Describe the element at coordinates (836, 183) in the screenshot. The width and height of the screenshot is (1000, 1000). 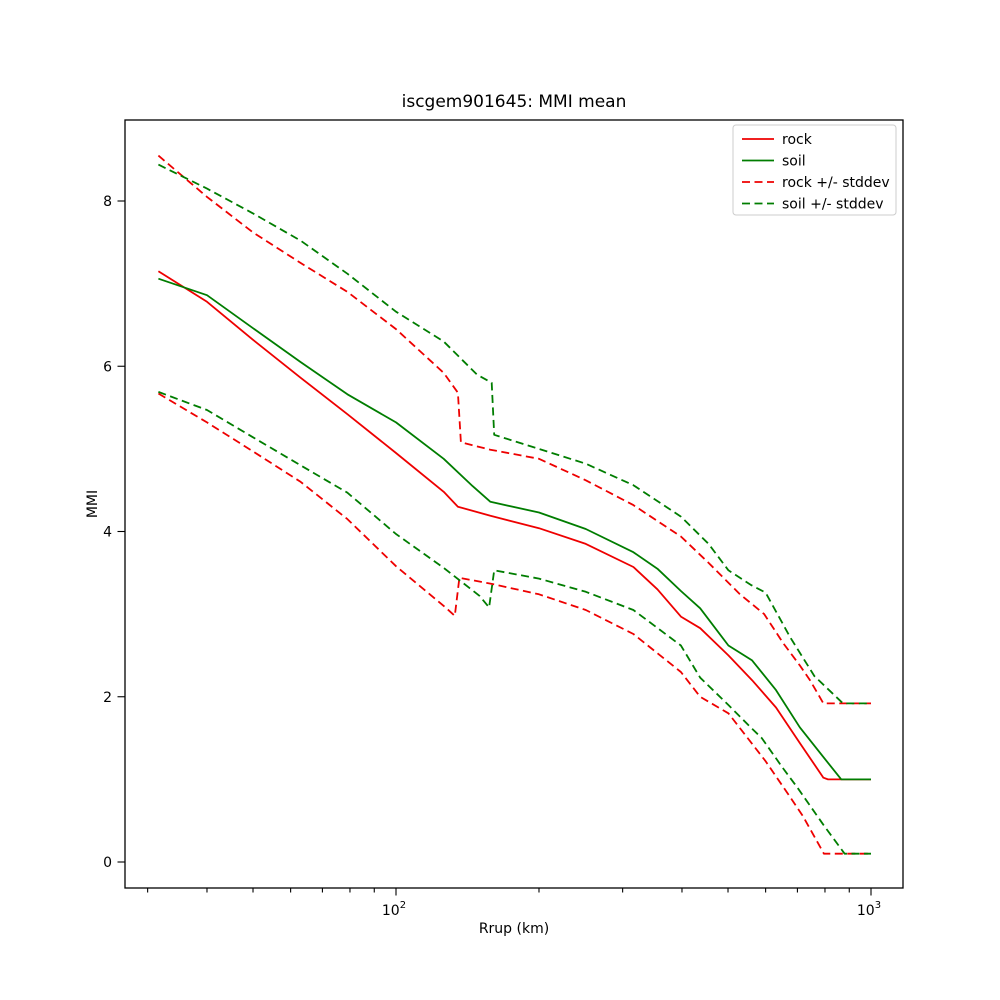
I see `legend-label: rock +/- stddev` at that location.